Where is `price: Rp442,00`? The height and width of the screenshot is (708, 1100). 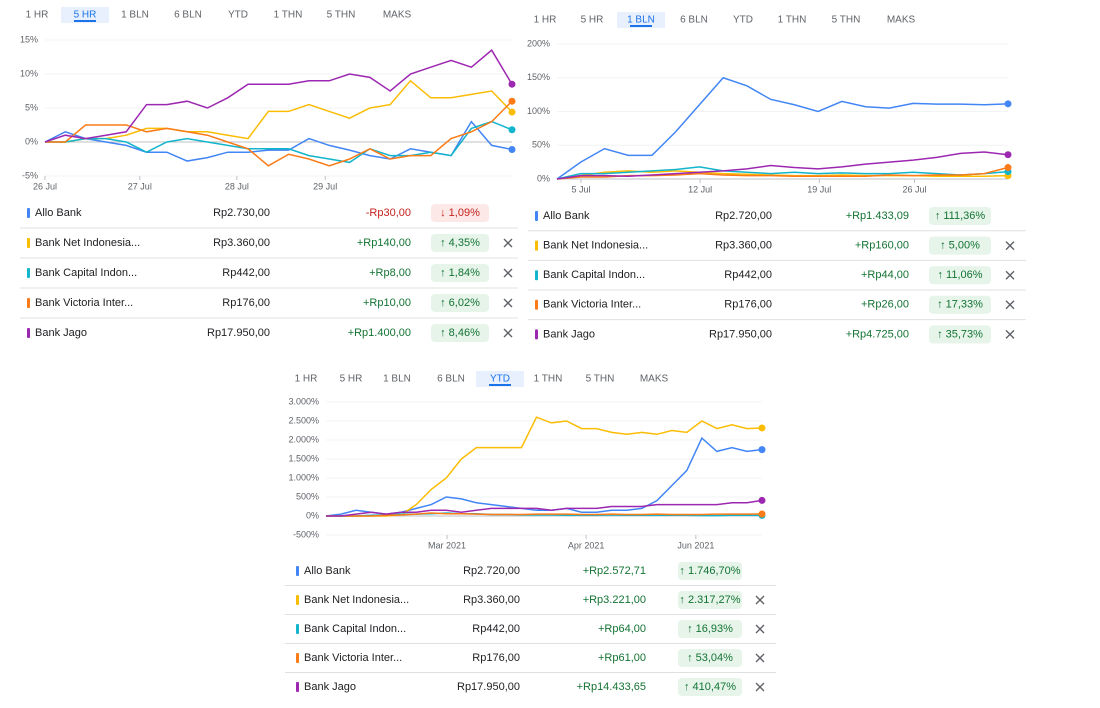 price: Rp442,00 is located at coordinates (246, 273).